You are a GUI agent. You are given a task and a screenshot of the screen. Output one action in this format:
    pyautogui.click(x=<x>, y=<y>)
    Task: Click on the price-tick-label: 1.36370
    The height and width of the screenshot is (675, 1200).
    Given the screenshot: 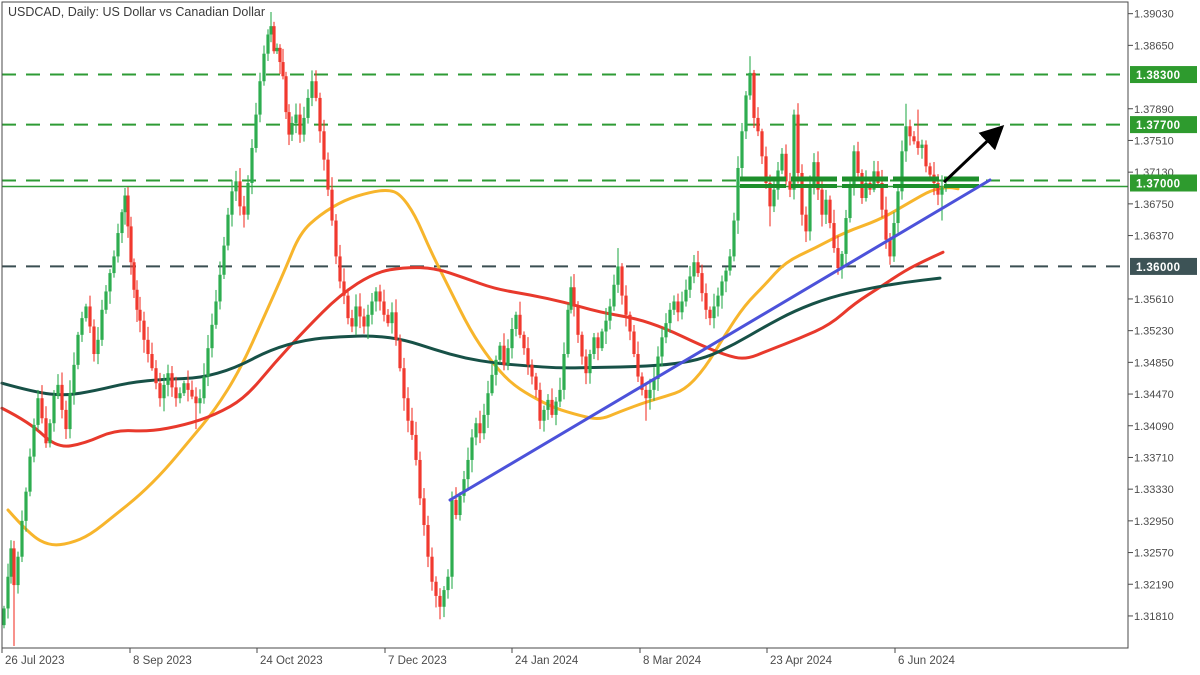 What is the action you would take?
    pyautogui.click(x=1154, y=237)
    